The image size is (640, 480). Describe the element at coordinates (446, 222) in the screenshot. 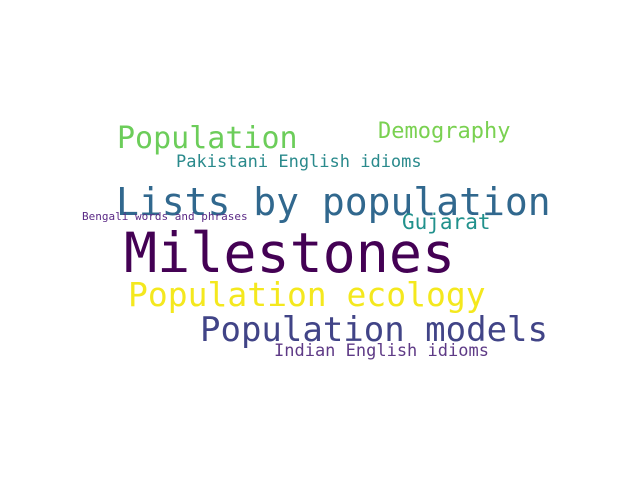

I see `word-gujarat: Gujarat` at that location.